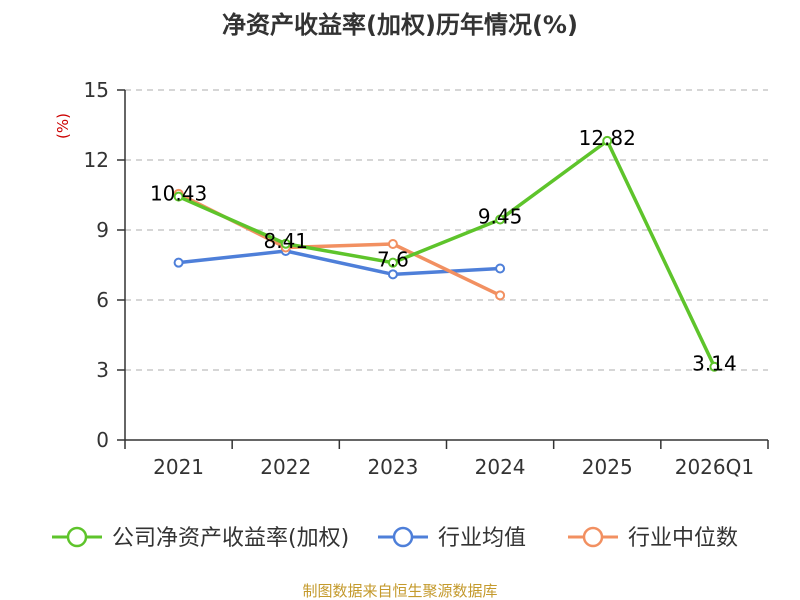  I want to click on x-tick-label: 2021, so click(178, 467).